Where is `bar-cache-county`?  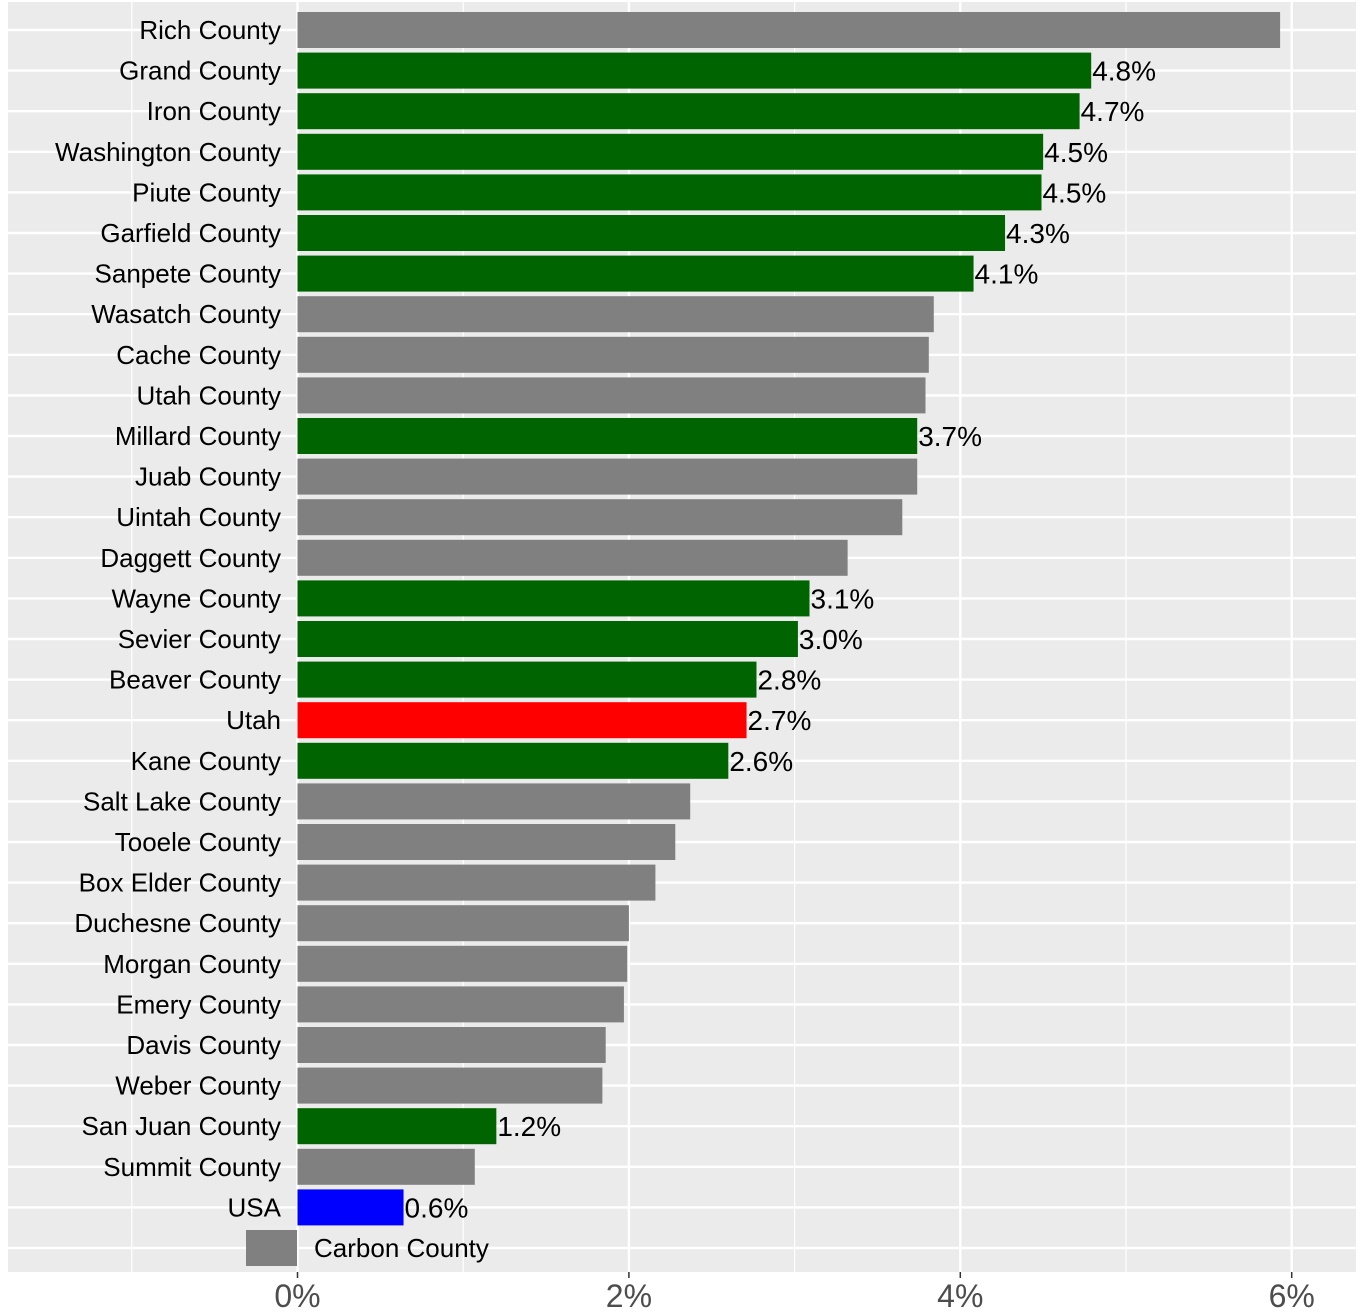 bar-cache-county is located at coordinates (613, 354).